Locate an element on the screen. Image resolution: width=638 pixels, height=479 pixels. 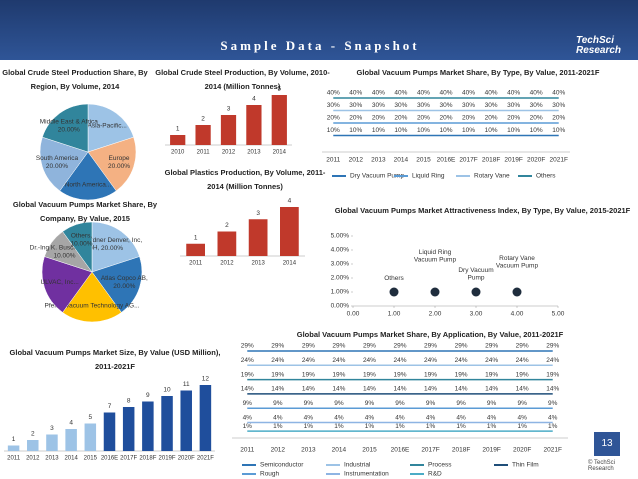
x-tick-label: 2.00 is located at coordinates (435, 314).